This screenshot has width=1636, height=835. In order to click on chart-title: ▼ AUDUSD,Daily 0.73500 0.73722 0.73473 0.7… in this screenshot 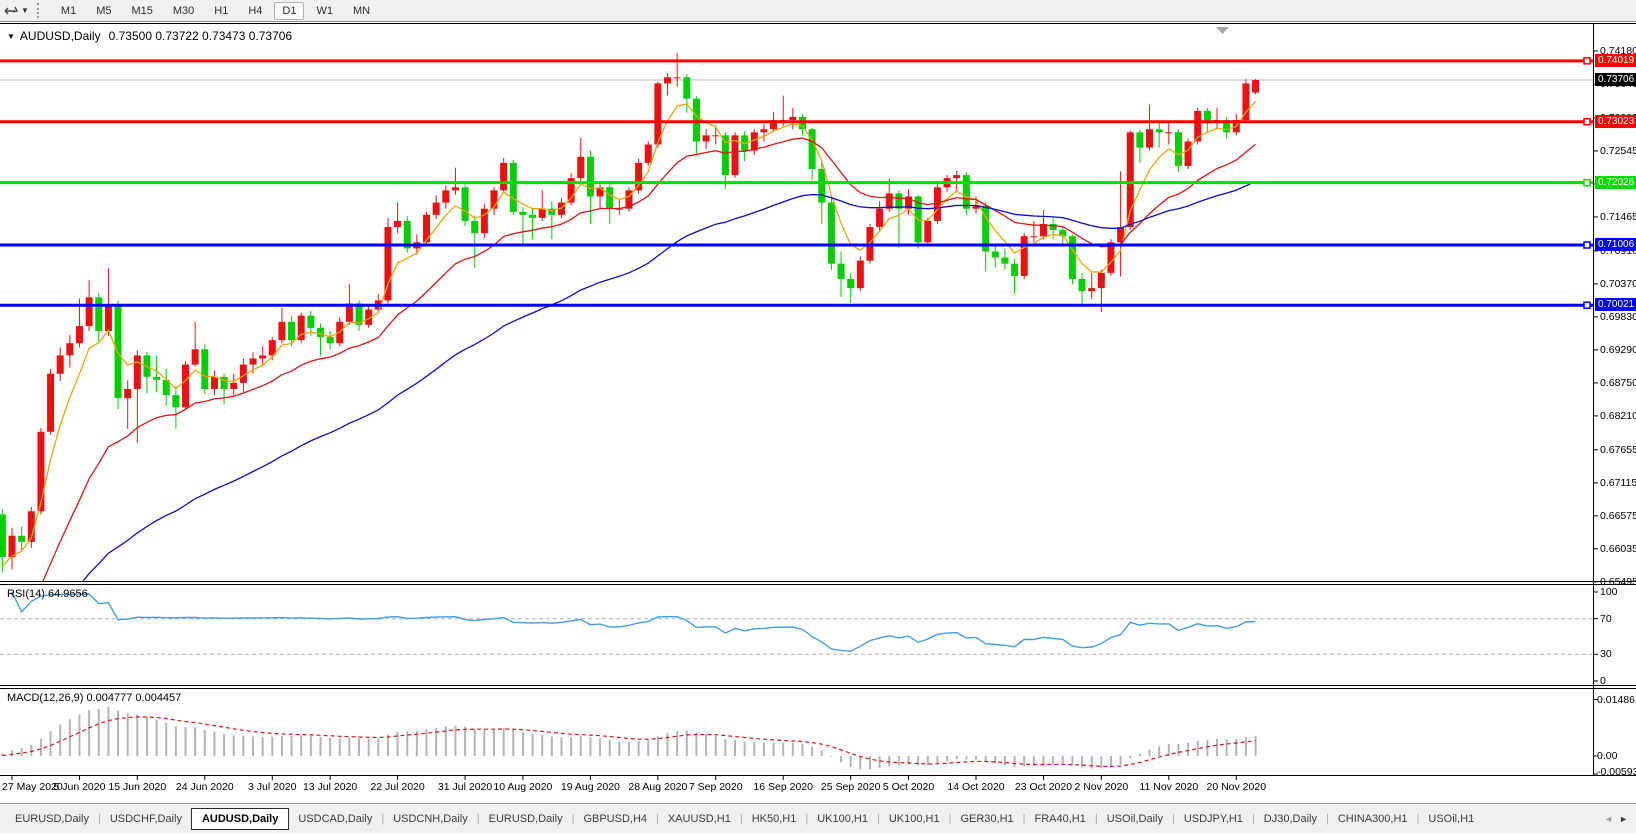, I will do `click(149, 36)`.